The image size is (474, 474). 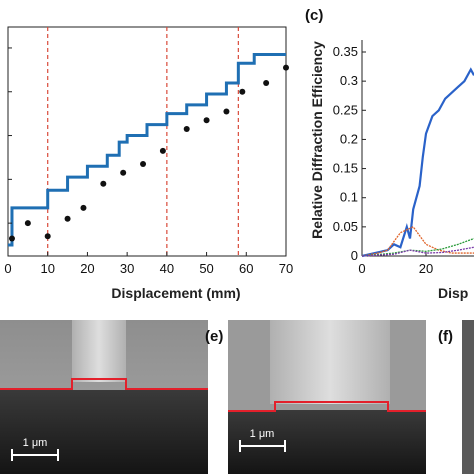 I want to click on y-tick-label-right-7: 0.35, so click(x=345, y=51).